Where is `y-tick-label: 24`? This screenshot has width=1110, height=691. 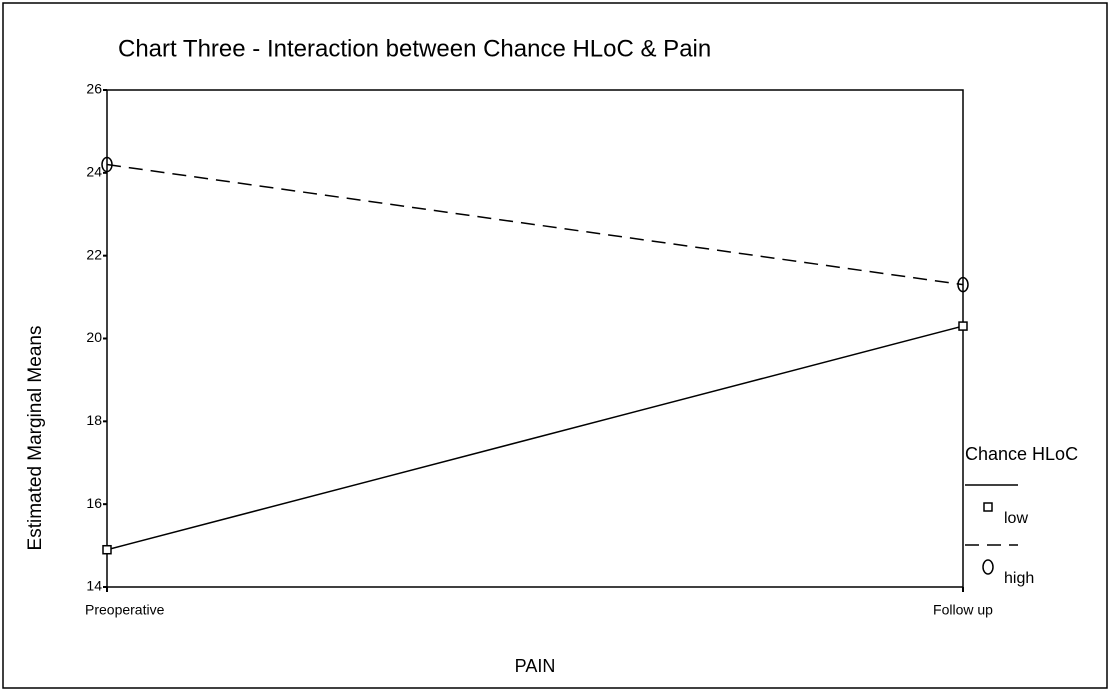
y-tick-label: 24 is located at coordinates (94, 172).